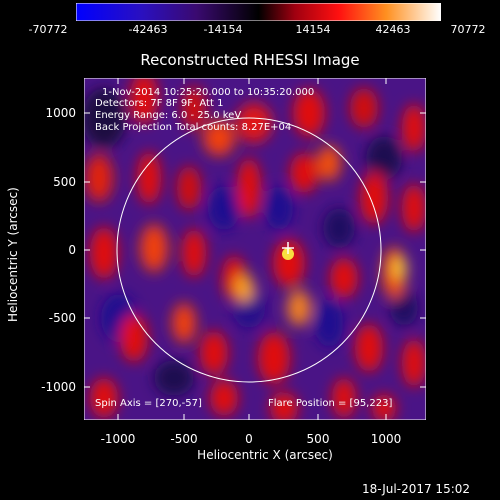  What do you see at coordinates (193, 127) in the screenshot?
I see `info-method-counts: Back Projection Total counts: 8.27E+04` at bounding box center [193, 127].